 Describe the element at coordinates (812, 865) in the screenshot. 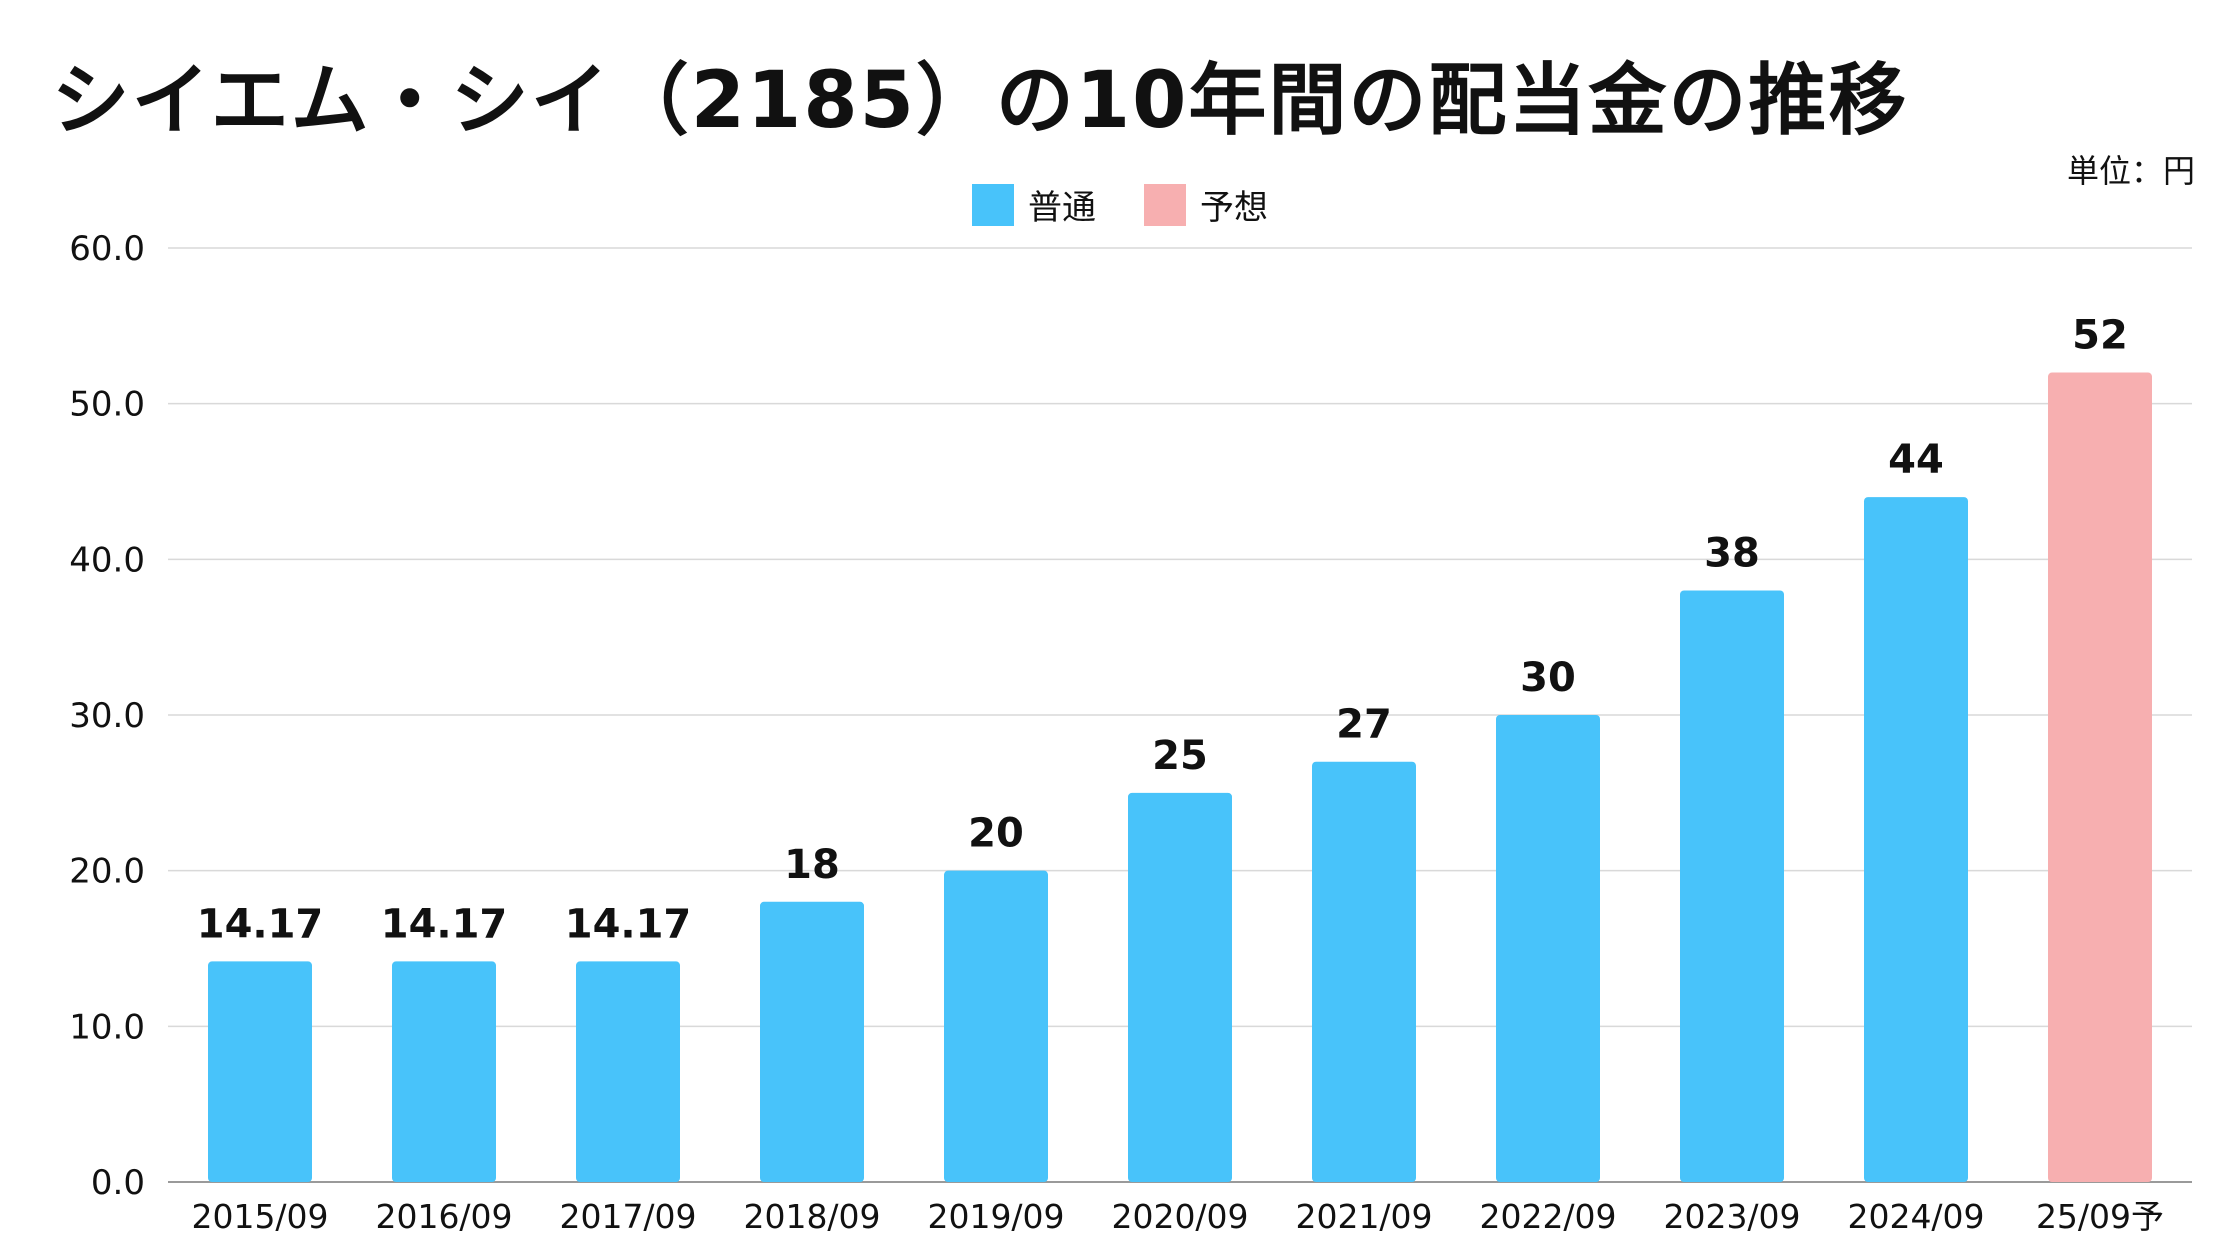

I see `bar-value-label: 18` at that location.